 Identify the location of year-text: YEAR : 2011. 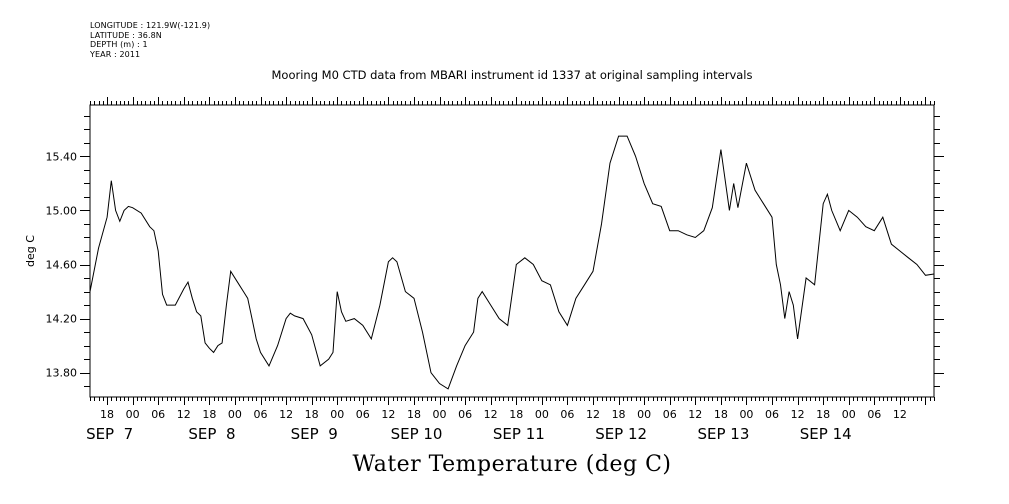
(115, 54).